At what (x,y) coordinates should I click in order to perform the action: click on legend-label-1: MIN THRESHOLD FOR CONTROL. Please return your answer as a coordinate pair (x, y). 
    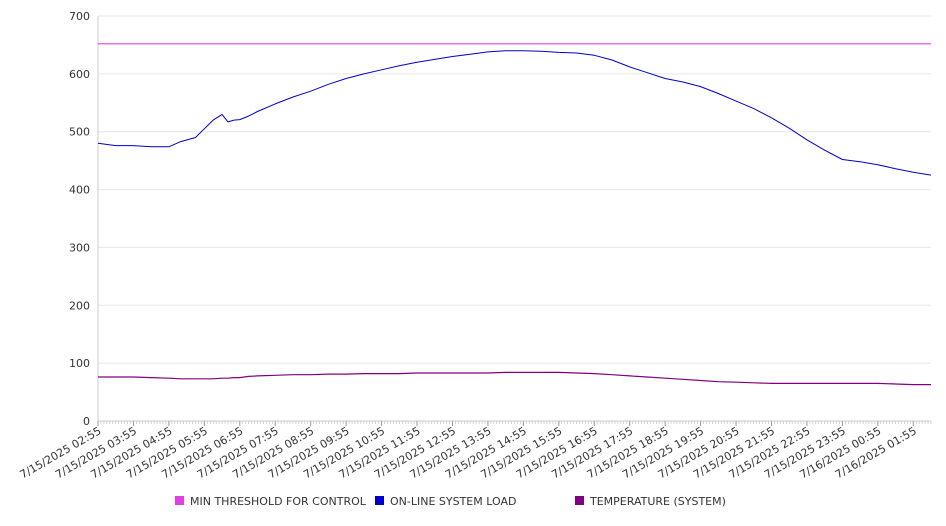
    Looking at the image, I should click on (278, 501).